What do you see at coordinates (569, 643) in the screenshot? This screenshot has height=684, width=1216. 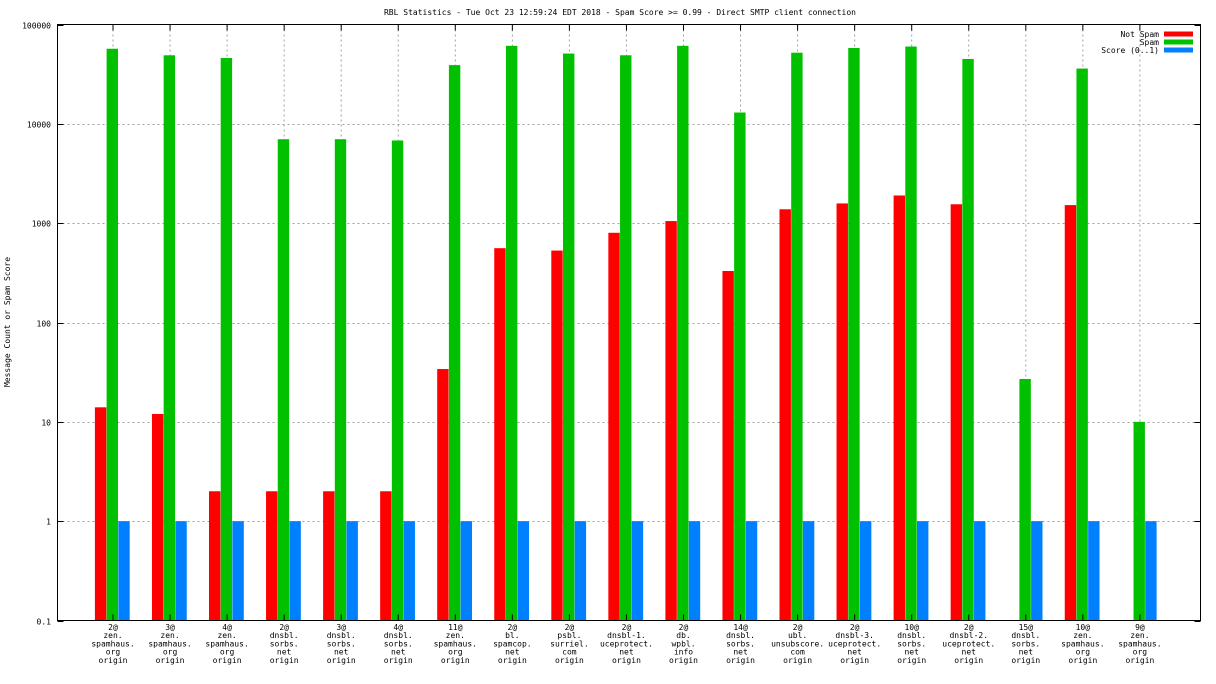 I see `x-tick-label: surriel.` at bounding box center [569, 643].